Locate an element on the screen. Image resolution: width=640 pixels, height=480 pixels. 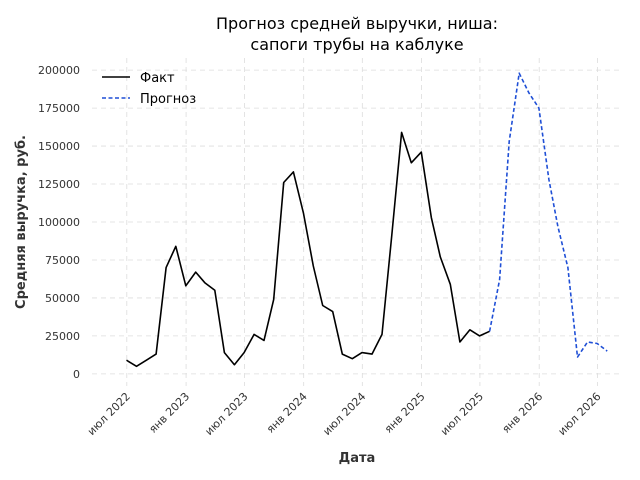
legend-label-forecast: Прогноз is located at coordinates (168, 99).